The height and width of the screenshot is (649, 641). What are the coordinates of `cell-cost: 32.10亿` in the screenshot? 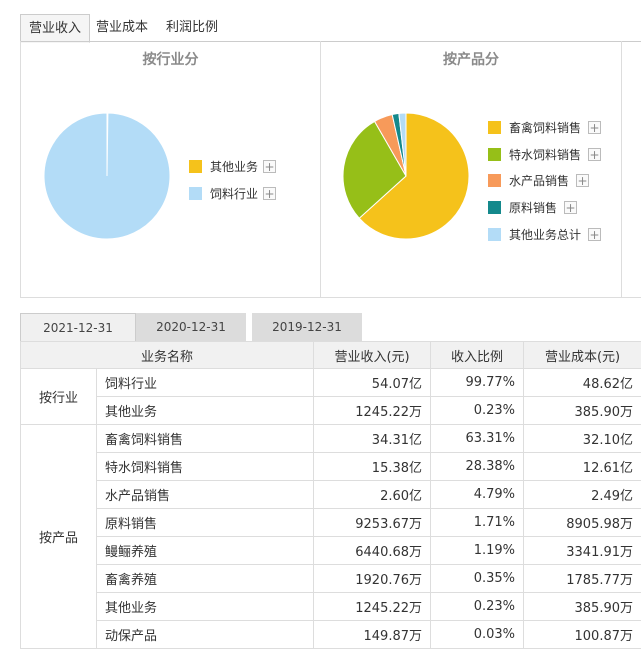 It's located at (582, 439).